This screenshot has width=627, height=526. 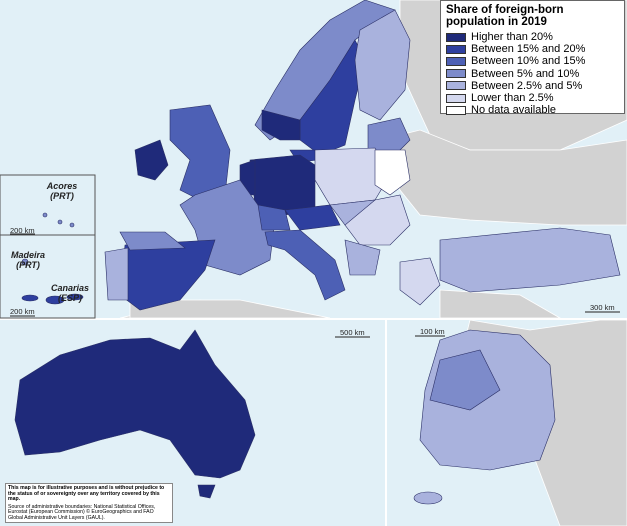 I want to click on legend-item: Between 10% and 15%, so click(x=532, y=61).